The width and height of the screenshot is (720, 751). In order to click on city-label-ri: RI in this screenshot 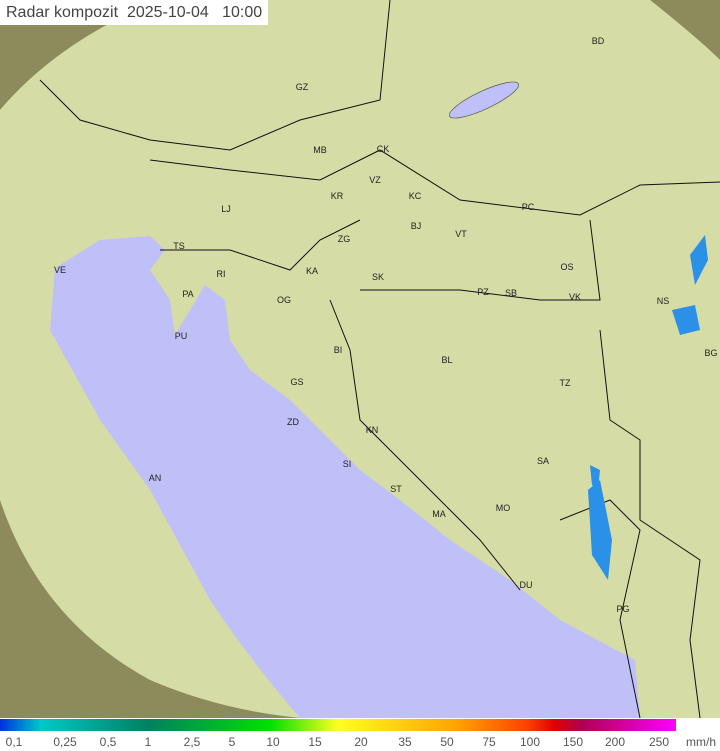, I will do `click(221, 274)`.